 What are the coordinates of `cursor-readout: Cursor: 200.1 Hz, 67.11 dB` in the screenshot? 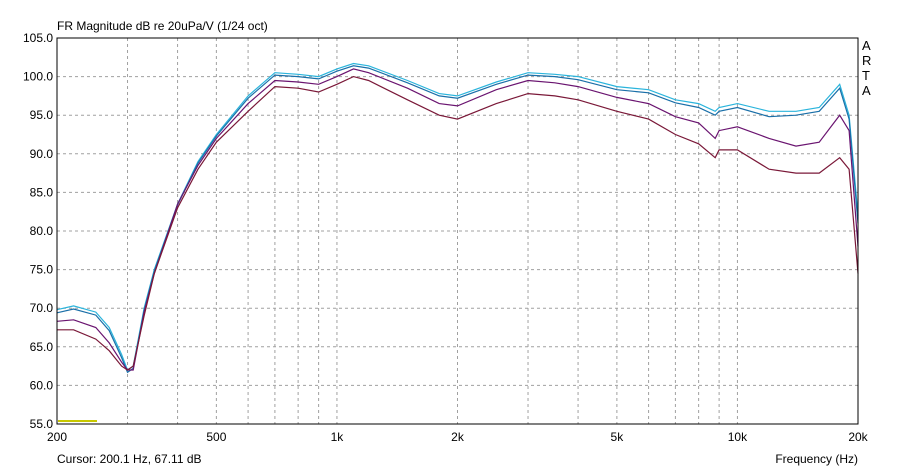 It's located at (129, 459).